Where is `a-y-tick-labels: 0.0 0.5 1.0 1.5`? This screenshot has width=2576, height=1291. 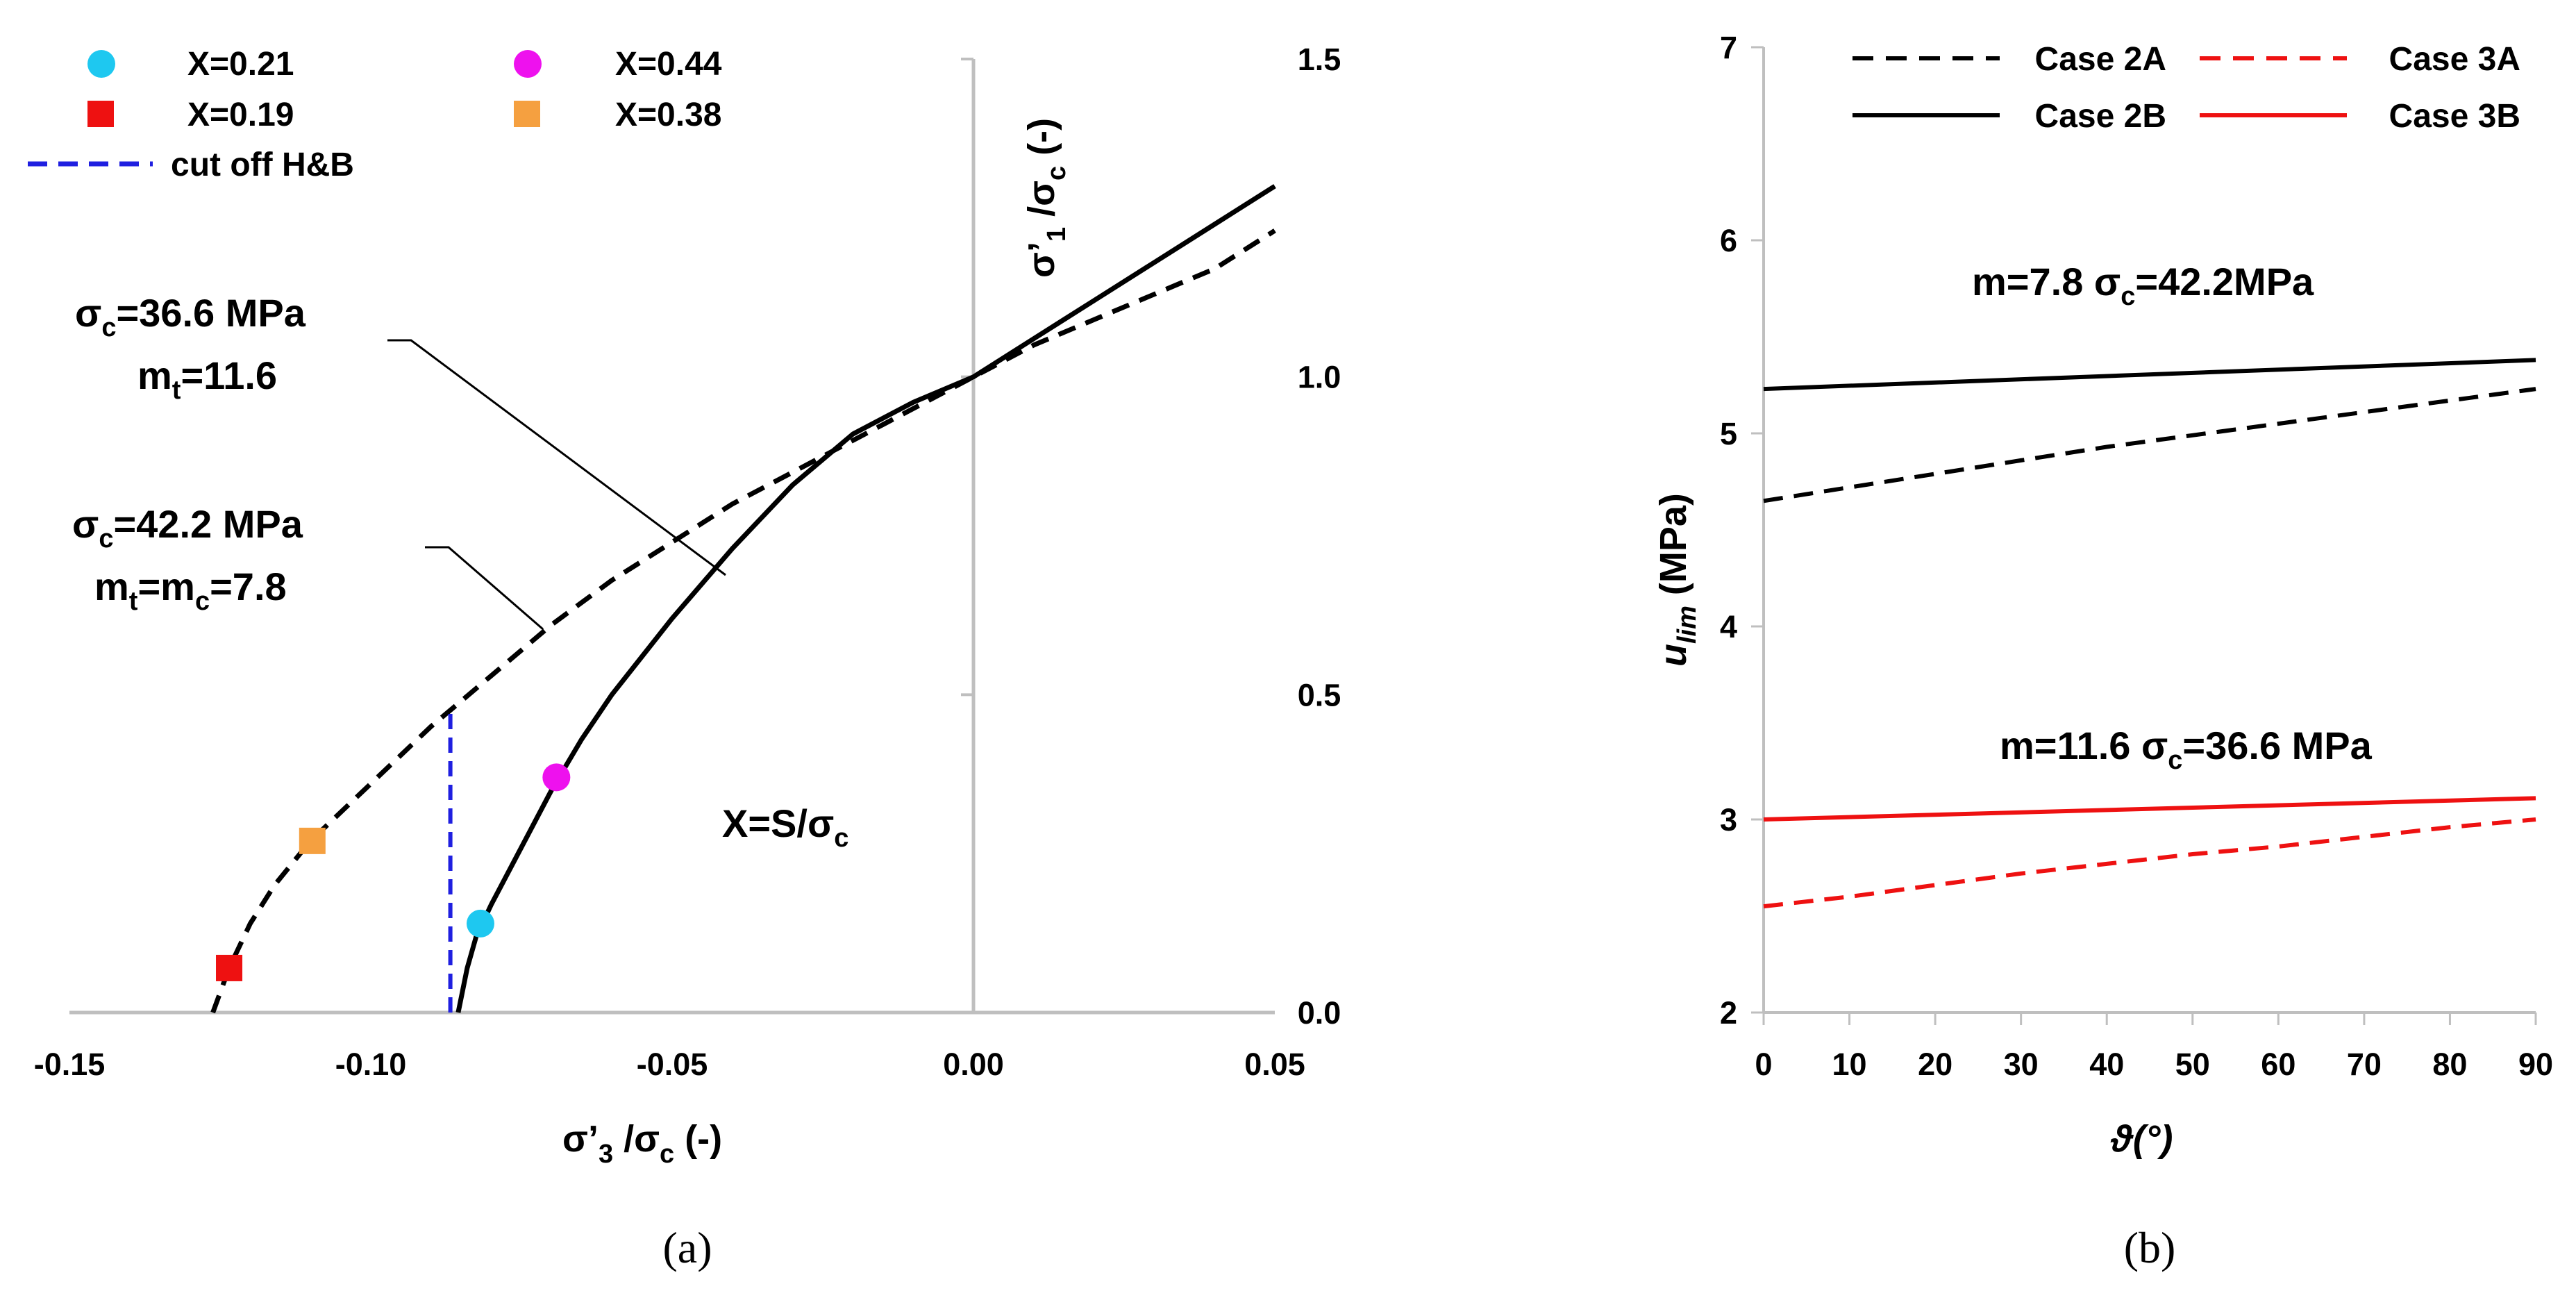 a-y-tick-labels: 0.0 0.5 1.0 1.5 is located at coordinates (1319, 536).